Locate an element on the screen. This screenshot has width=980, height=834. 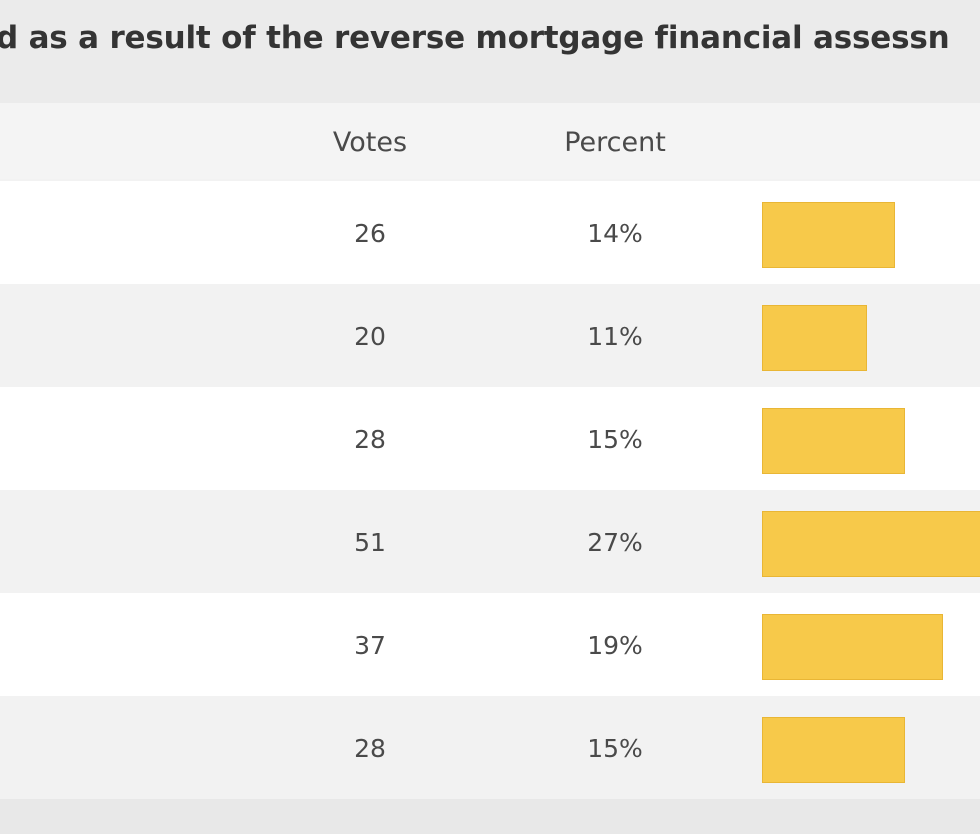
result-row: 26 14% is located at coordinates (490, 232).